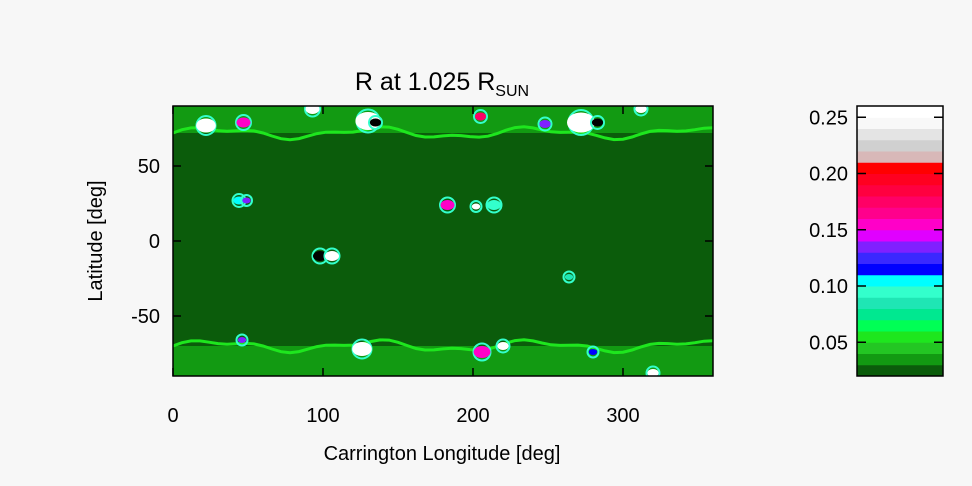 This screenshot has width=972, height=486. I want to click on x-tick-label-3: 300, so click(622, 416).